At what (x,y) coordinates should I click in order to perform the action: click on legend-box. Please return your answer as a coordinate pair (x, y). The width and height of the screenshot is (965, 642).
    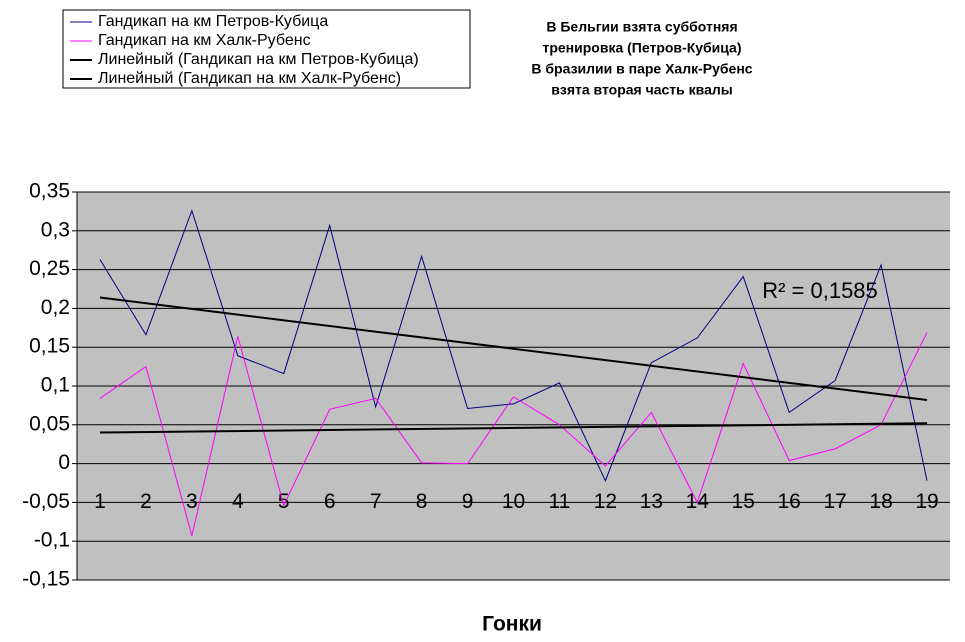
    Looking at the image, I should click on (266, 49).